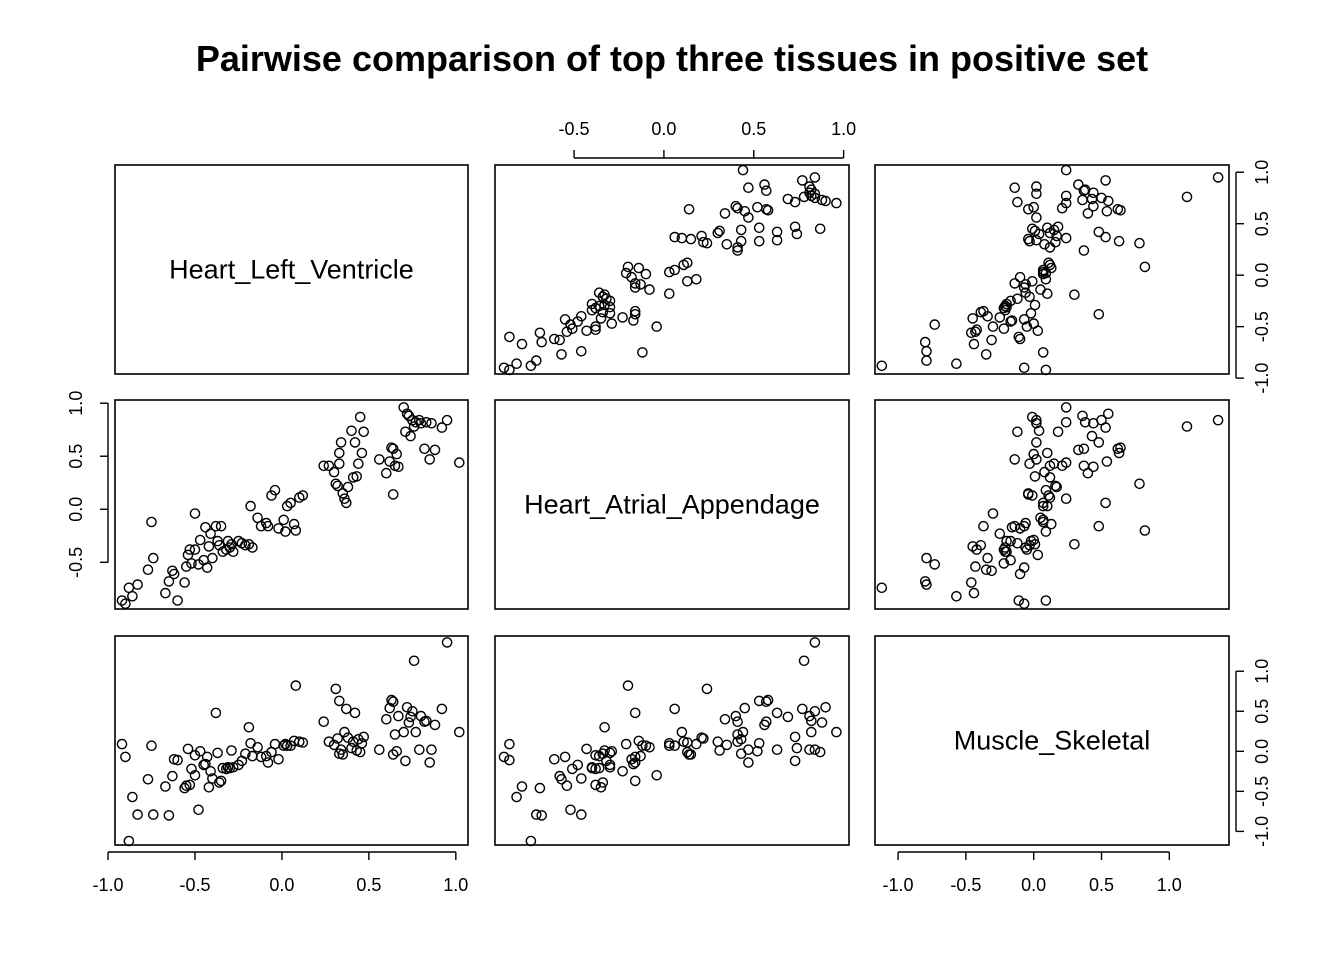 The width and height of the screenshot is (1344, 960). I want to click on variable-label: Muscle_Skeletal, so click(1052, 741).